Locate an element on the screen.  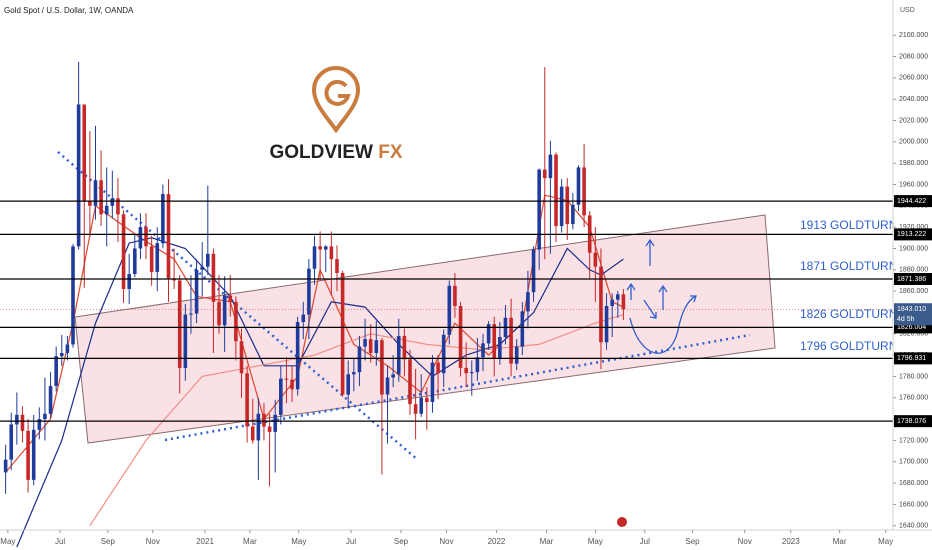
level-annotation: 1913 GOLDTURN is located at coordinates (848, 225).